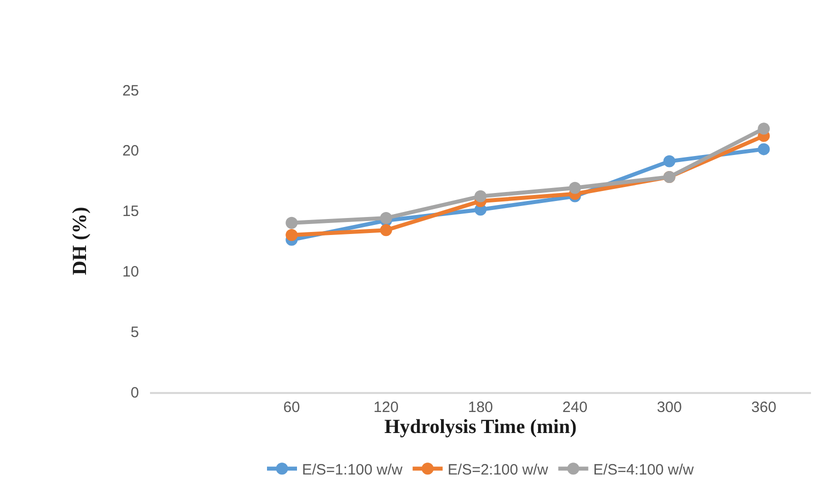 The height and width of the screenshot is (496, 821). Describe the element at coordinates (130, 271) in the screenshot. I see `y-tick-label: 10` at that location.